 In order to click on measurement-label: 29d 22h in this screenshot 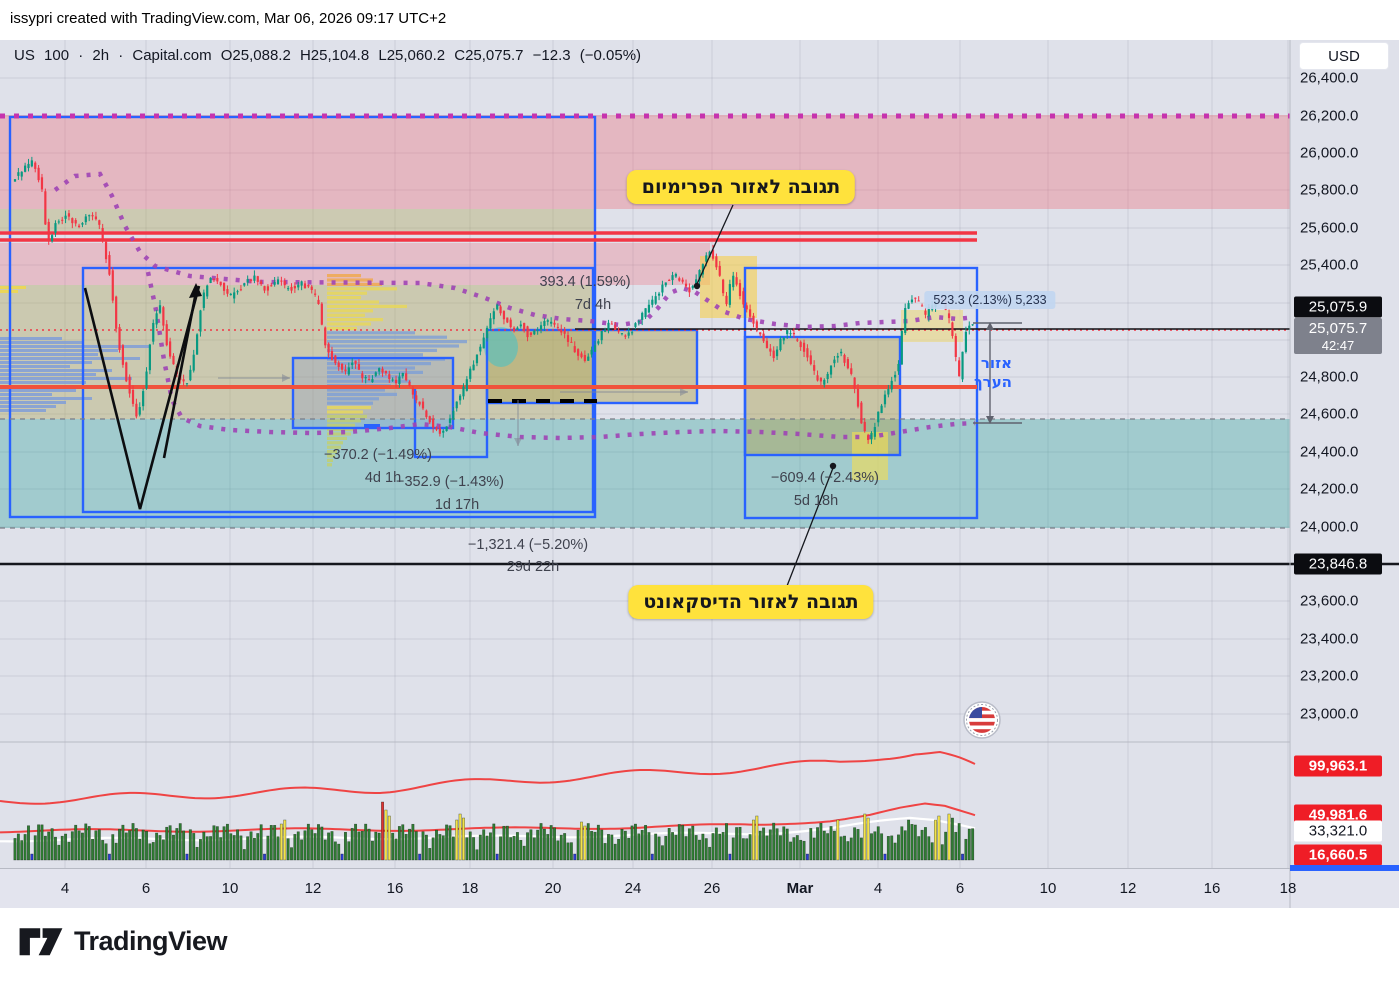, I will do `click(533, 567)`.